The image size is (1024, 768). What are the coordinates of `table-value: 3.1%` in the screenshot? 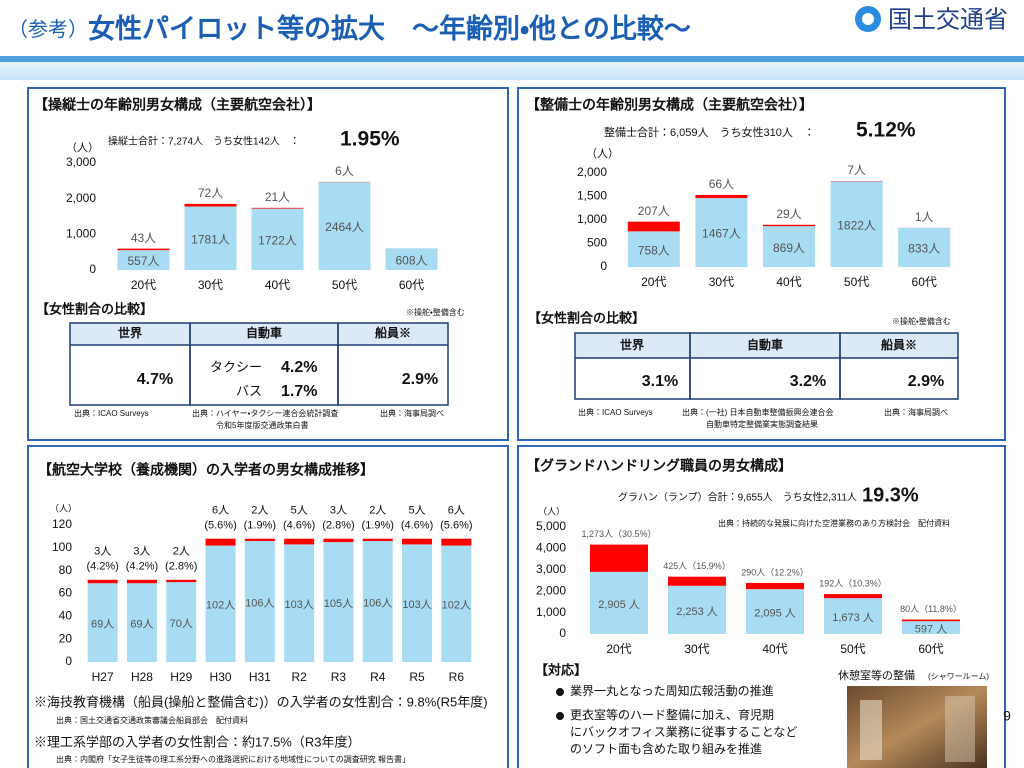 It's located at (660, 381).